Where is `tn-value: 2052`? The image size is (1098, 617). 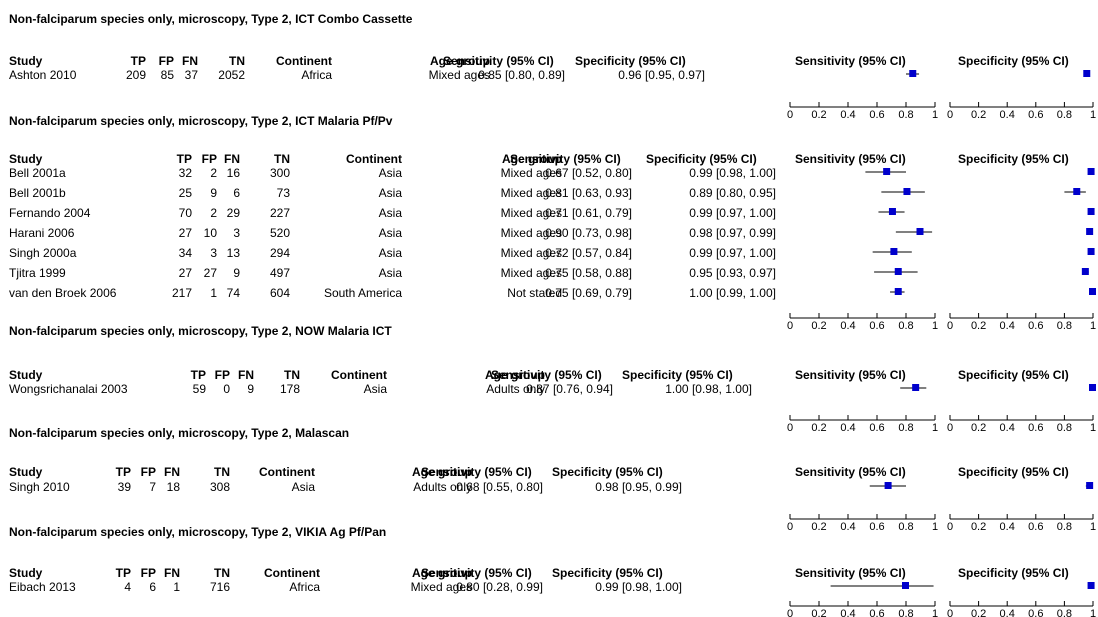
tn-value: 2052 is located at coordinates (231, 75).